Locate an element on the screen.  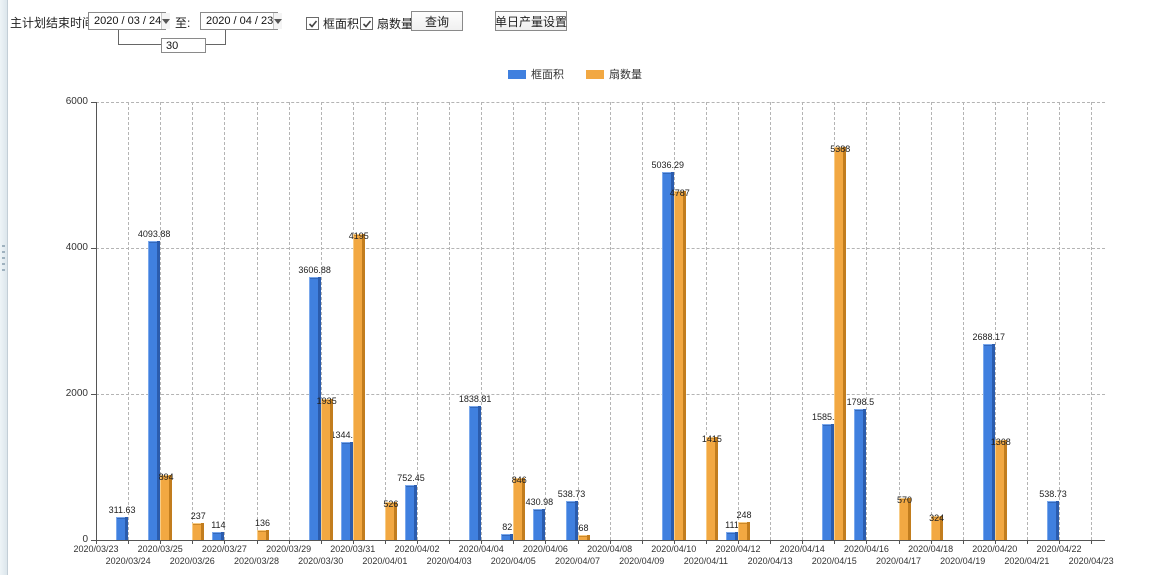
x-axis-date-label: 2020/04/10 is located at coordinates (674, 549).